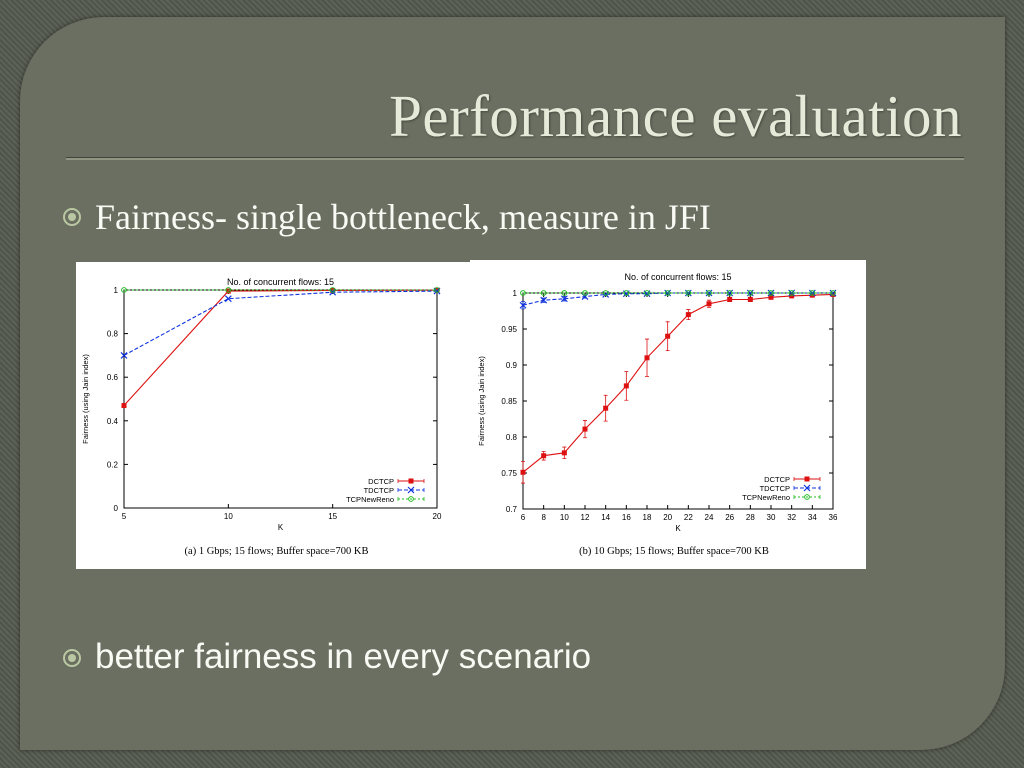  What do you see at coordinates (512, 365) in the screenshot?
I see `chart-b-ytick-label: 0.9` at bounding box center [512, 365].